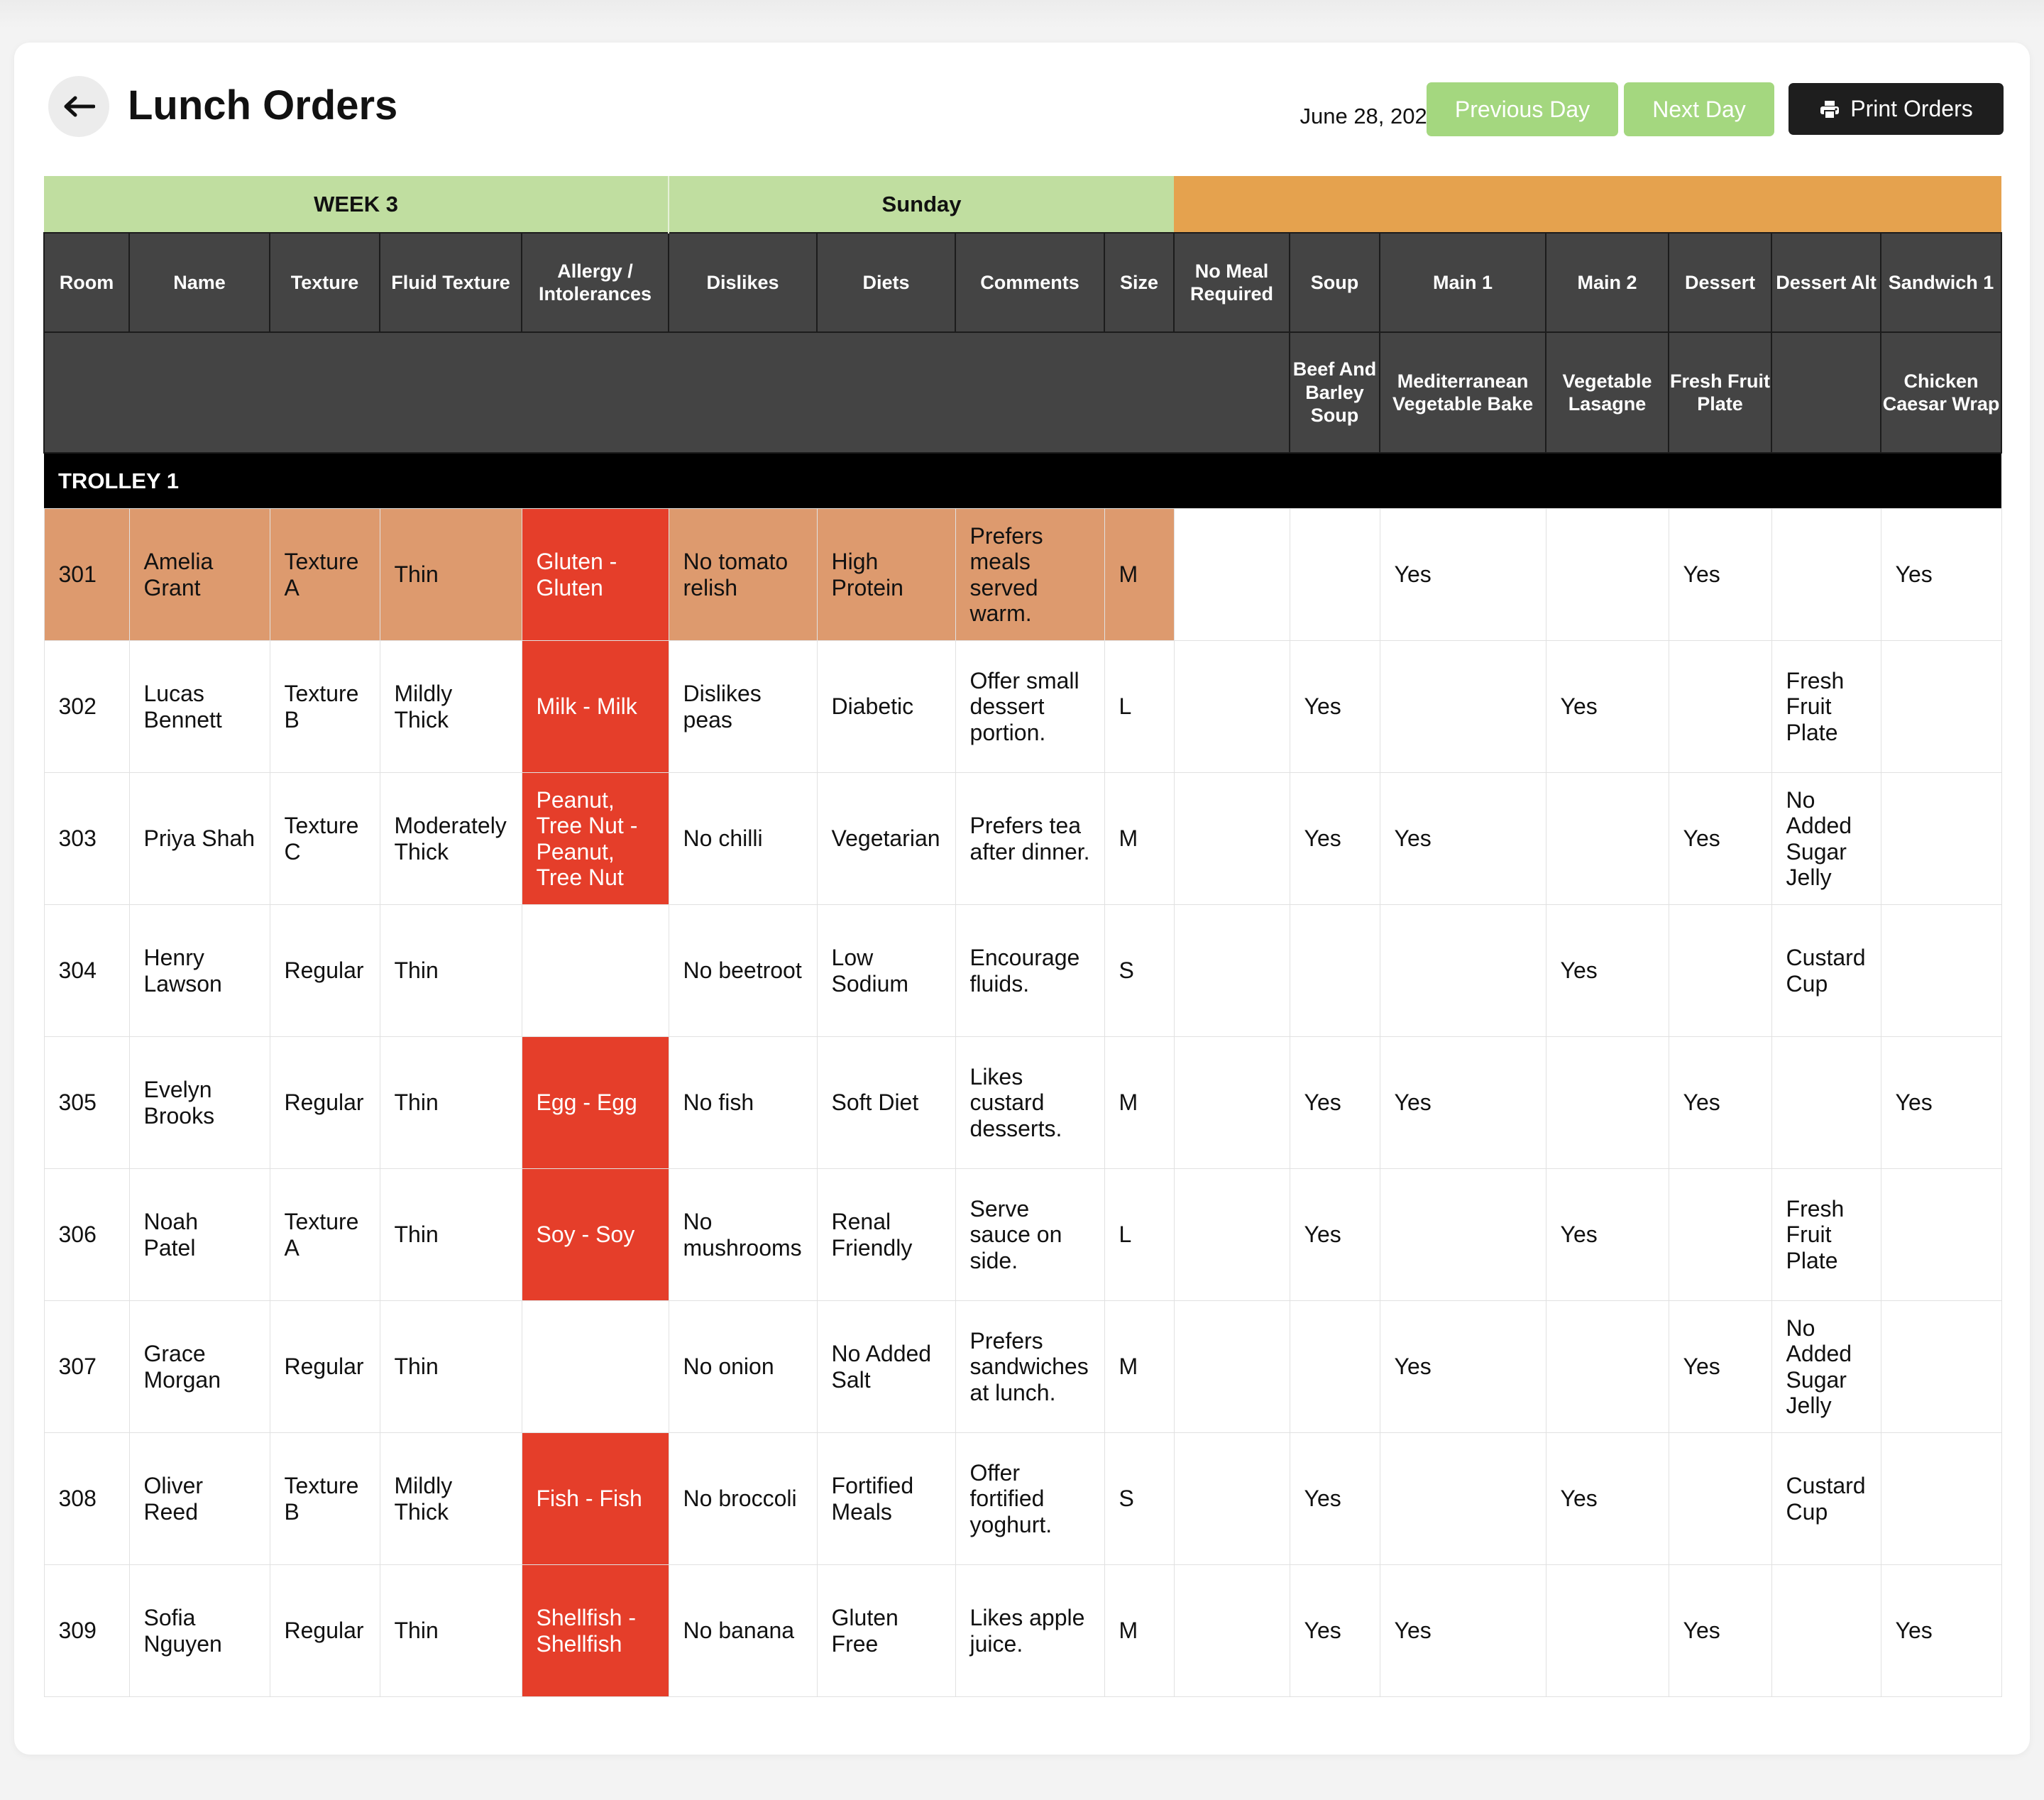 This screenshot has width=2044, height=1800. What do you see at coordinates (199, 1498) in the screenshot?
I see `cell-name: Oliver Reed` at bounding box center [199, 1498].